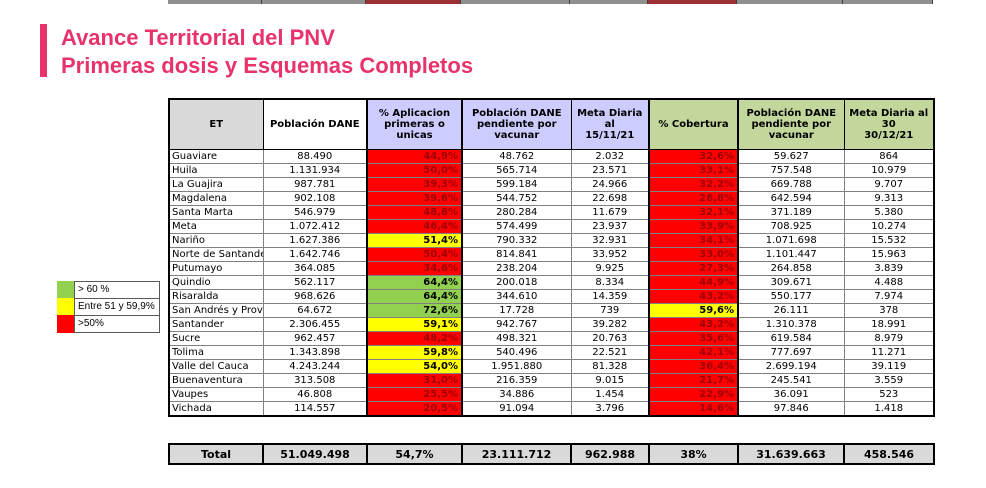  What do you see at coordinates (516, 296) in the screenshot?
I see `cell-pendiente-vacunar: 344.610` at bounding box center [516, 296].